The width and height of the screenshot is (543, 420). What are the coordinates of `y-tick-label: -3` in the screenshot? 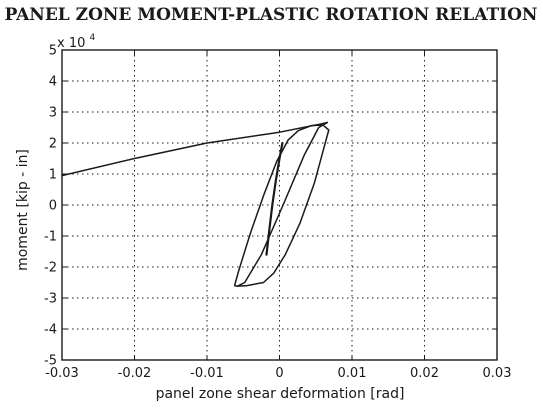 It's located at (50, 299).